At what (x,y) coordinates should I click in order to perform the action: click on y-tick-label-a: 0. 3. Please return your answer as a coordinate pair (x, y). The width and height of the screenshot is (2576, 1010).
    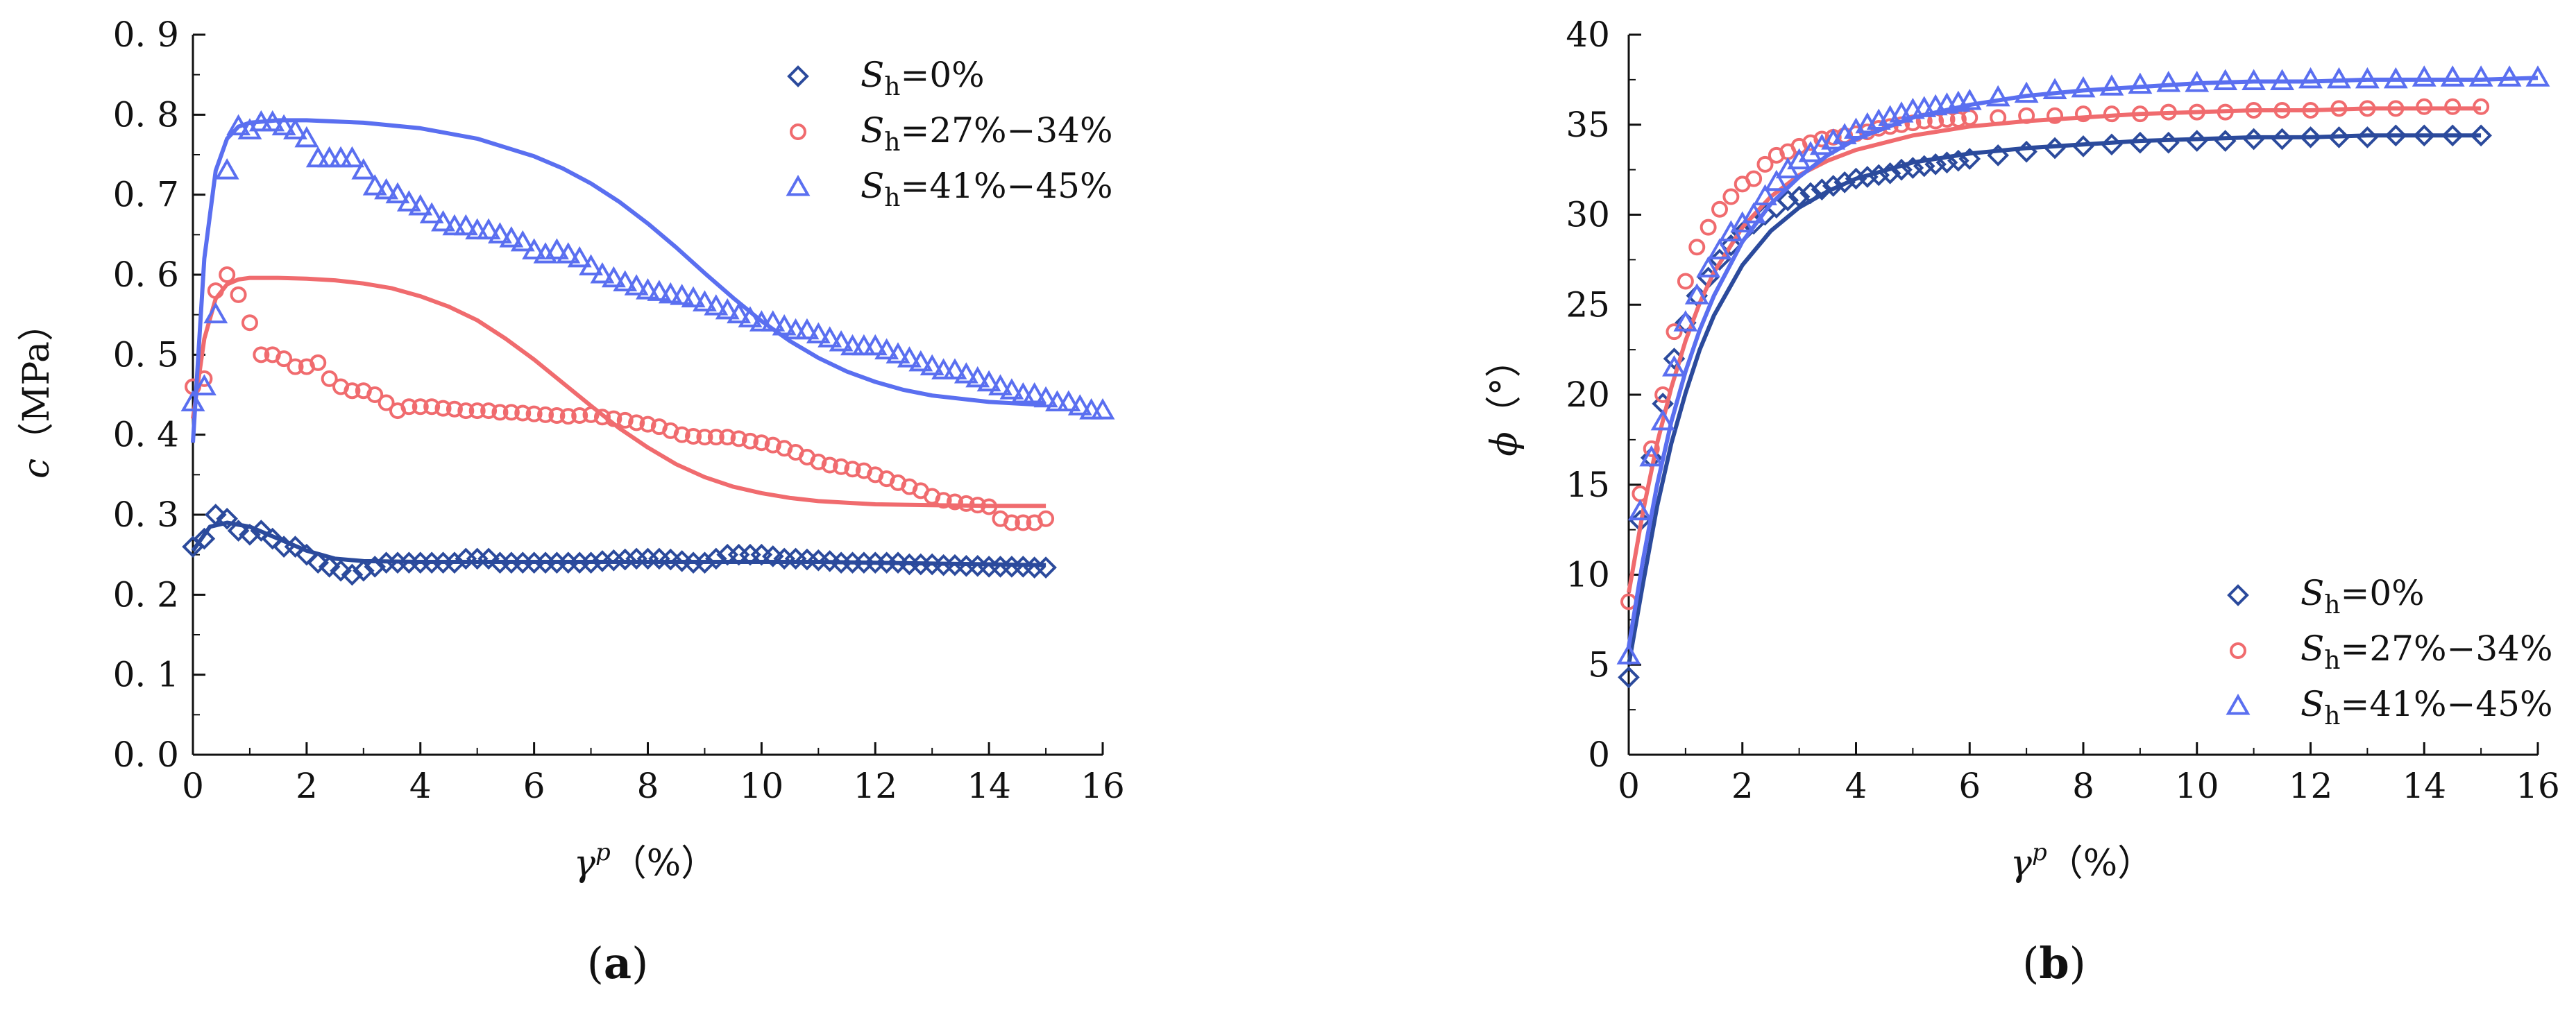
    Looking at the image, I should click on (146, 515).